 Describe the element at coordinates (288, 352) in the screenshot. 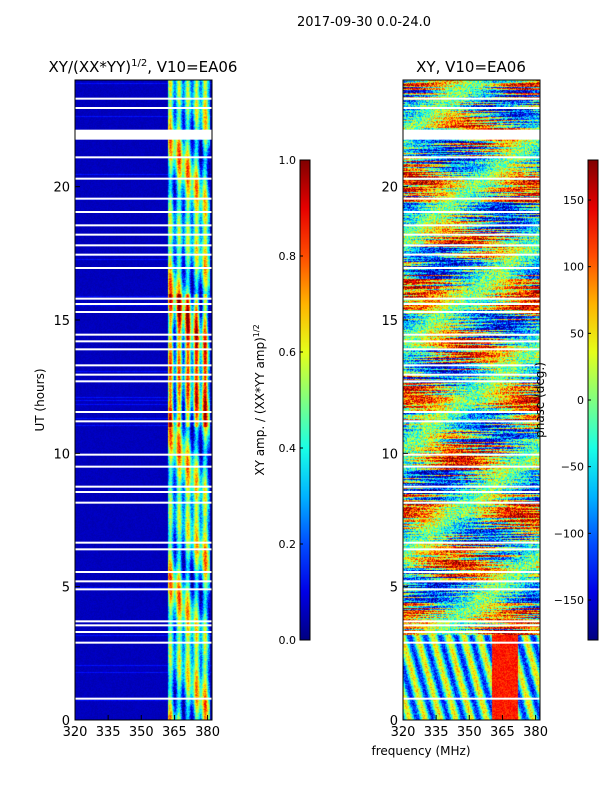

I see `colorbar-tick-label: 0.6` at that location.